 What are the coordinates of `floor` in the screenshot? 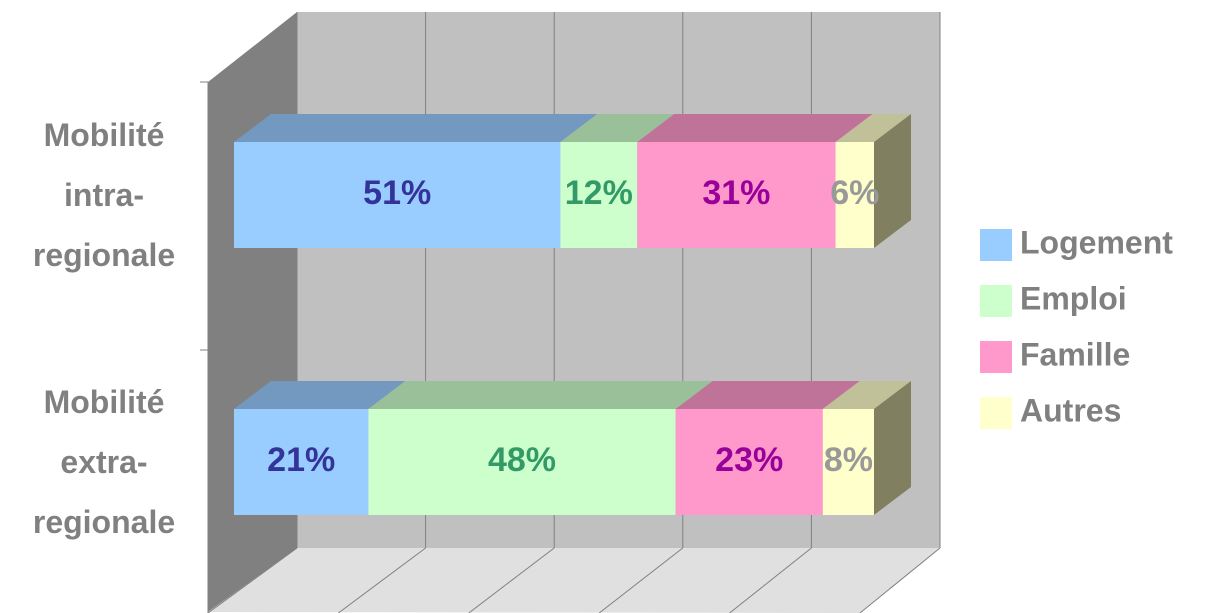 It's located at (574, 580).